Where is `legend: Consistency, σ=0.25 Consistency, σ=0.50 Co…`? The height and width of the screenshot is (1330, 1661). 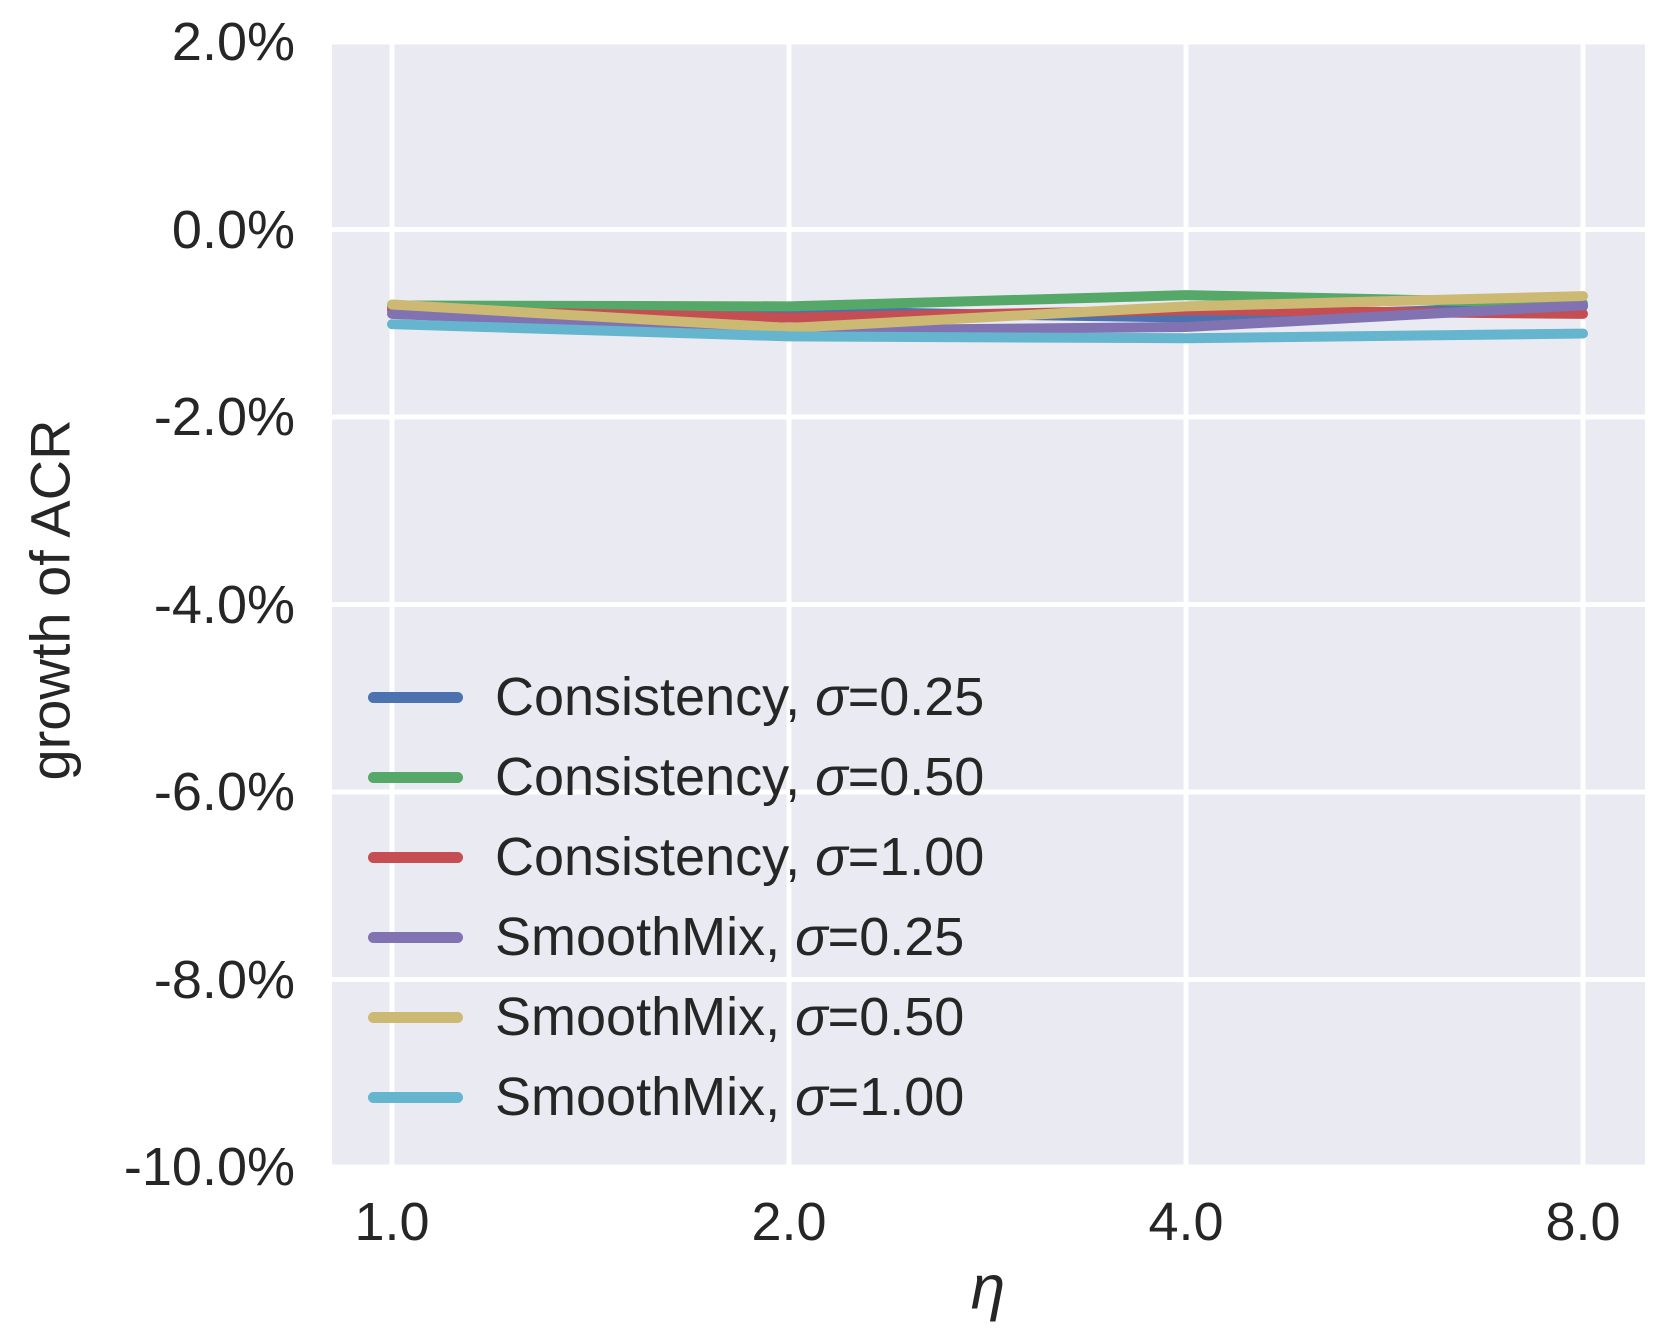 legend: Consistency, σ=0.25 Consistency, σ=0.50 Co… is located at coordinates (676, 897).